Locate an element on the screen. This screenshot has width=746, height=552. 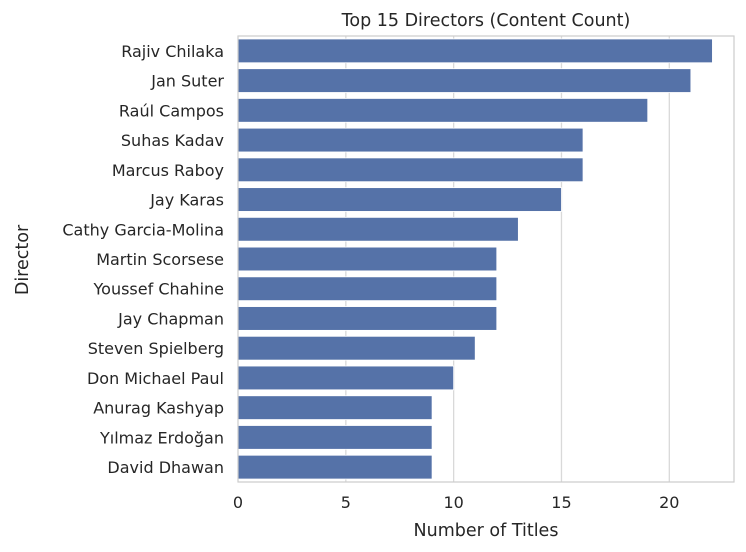
y-tick-label: Yılmaz Erdoğan is located at coordinates (161, 437).